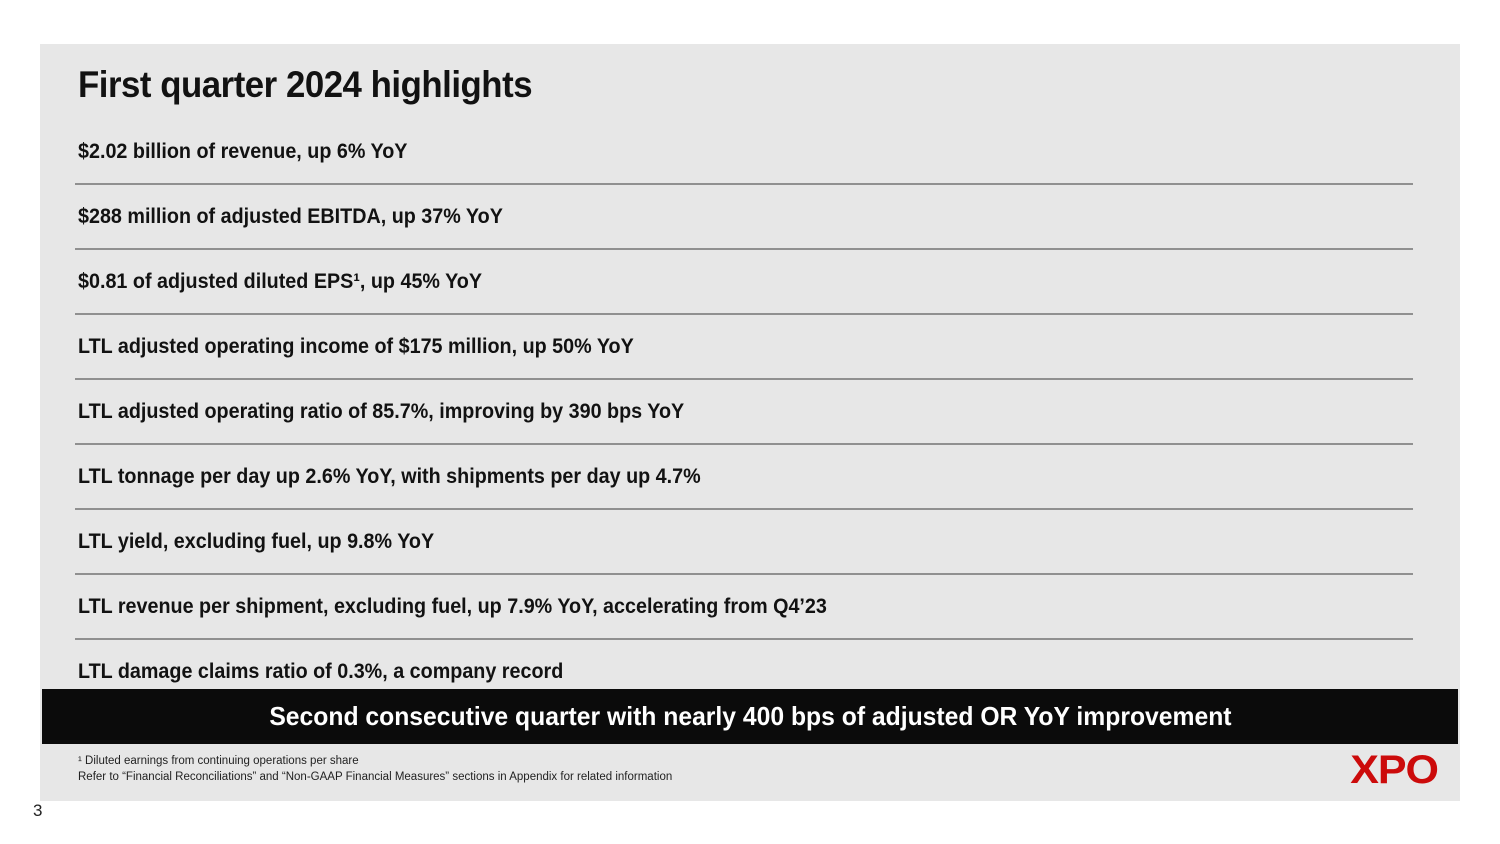  I want to click on page-number: 3, so click(38, 810).